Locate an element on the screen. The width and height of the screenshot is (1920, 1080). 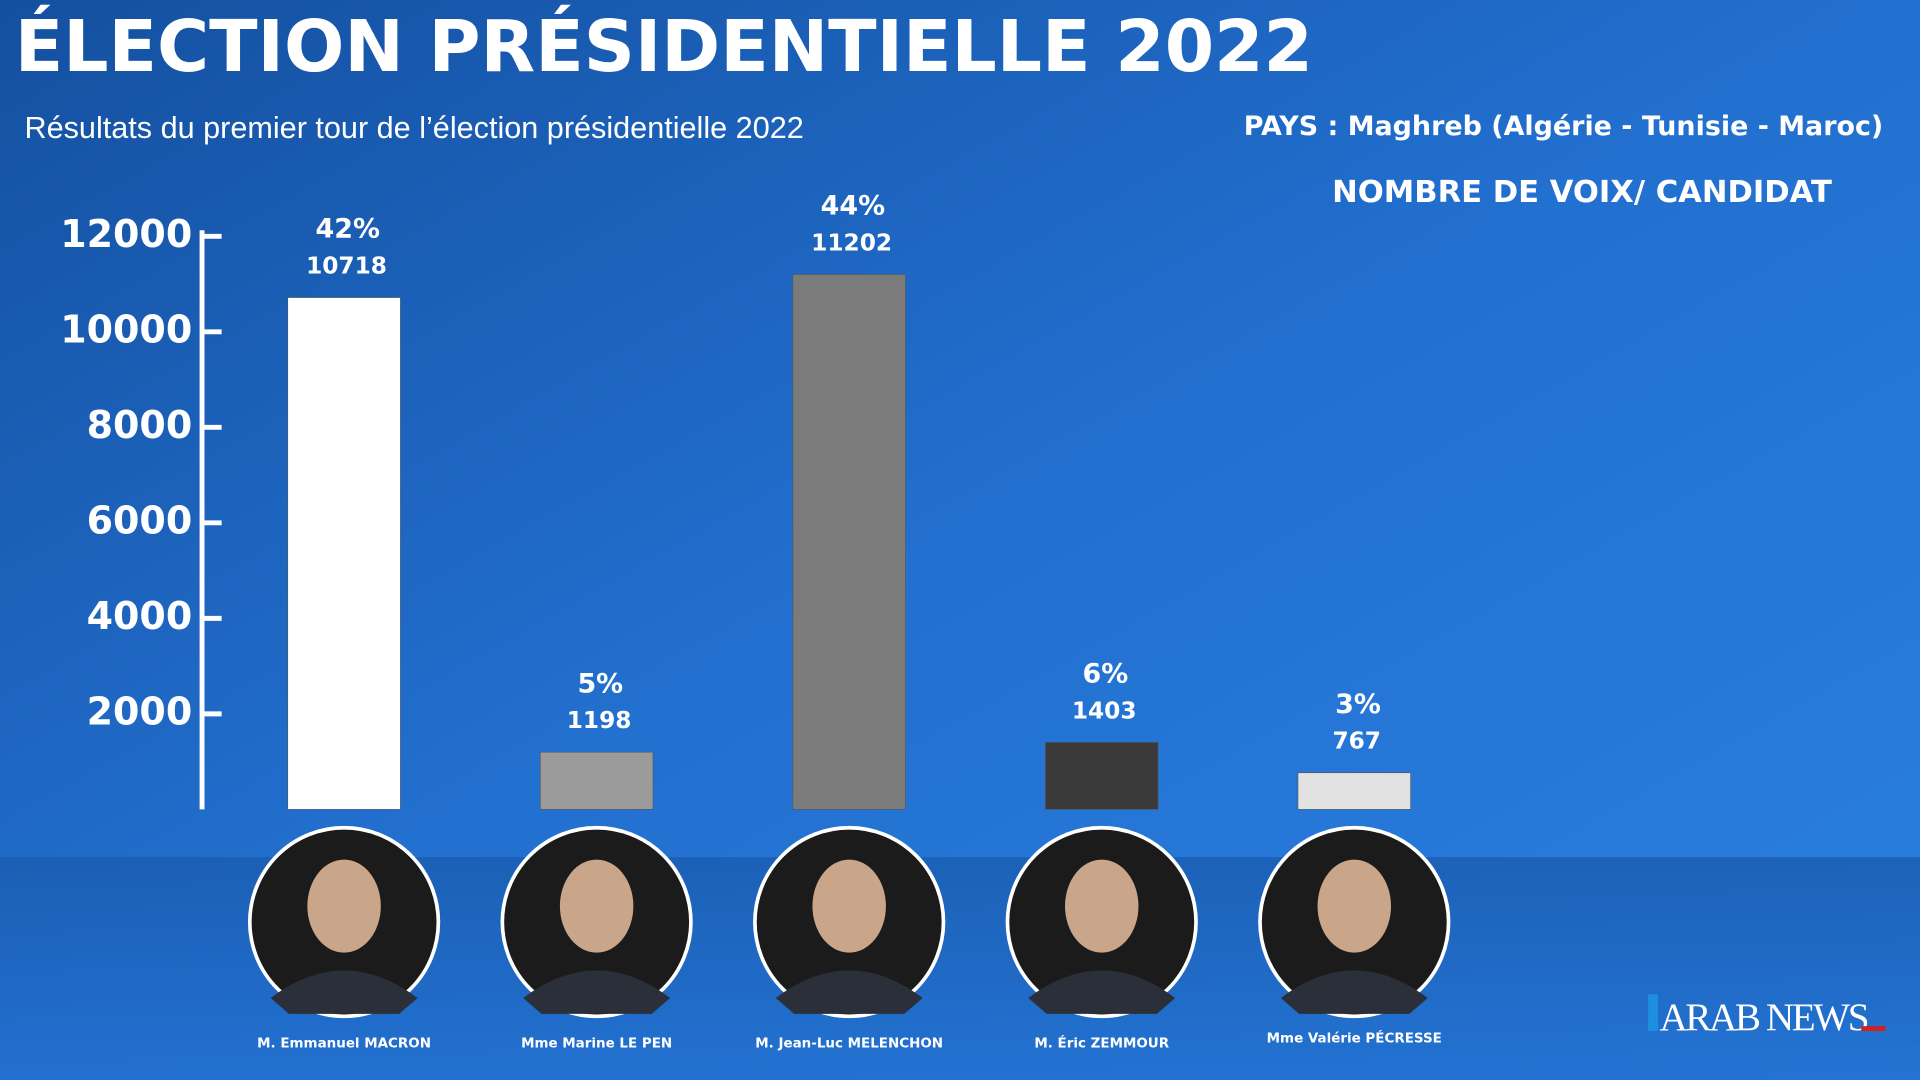
chart-caption: NOMBRE DE VOIX/ CANDIDAT is located at coordinates (1582, 192).